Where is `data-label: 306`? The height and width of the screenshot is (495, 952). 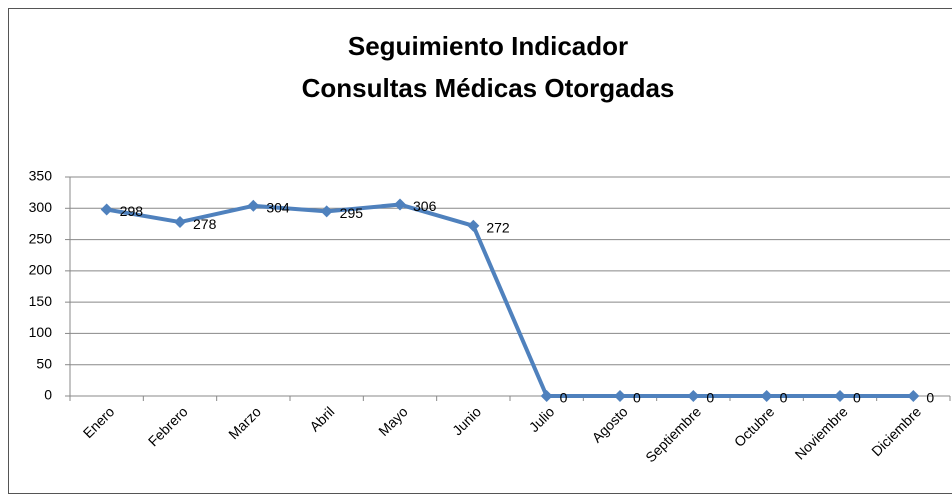 data-label: 306 is located at coordinates (425, 206).